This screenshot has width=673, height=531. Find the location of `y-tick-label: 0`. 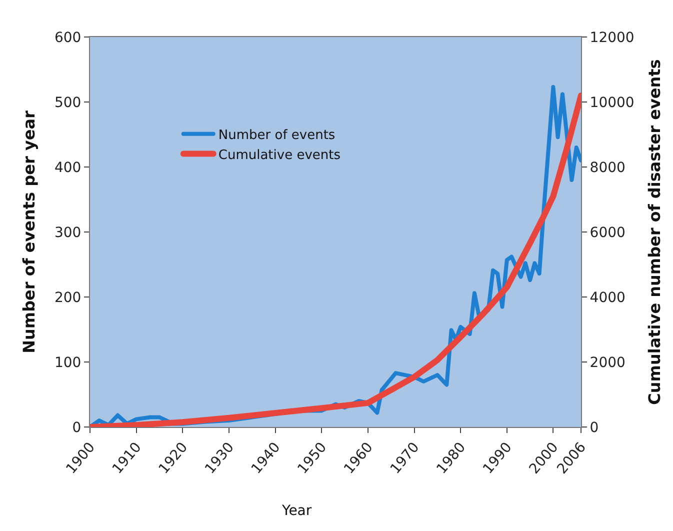

y-tick-label: 0 is located at coordinates (77, 428).